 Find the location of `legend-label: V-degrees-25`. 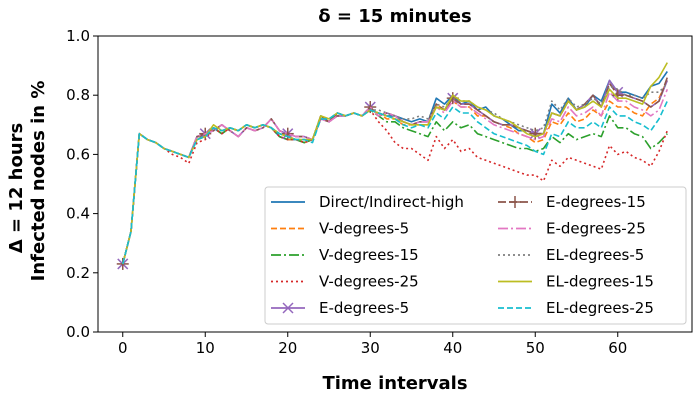

legend-label: V-degrees-25 is located at coordinates (369, 282).